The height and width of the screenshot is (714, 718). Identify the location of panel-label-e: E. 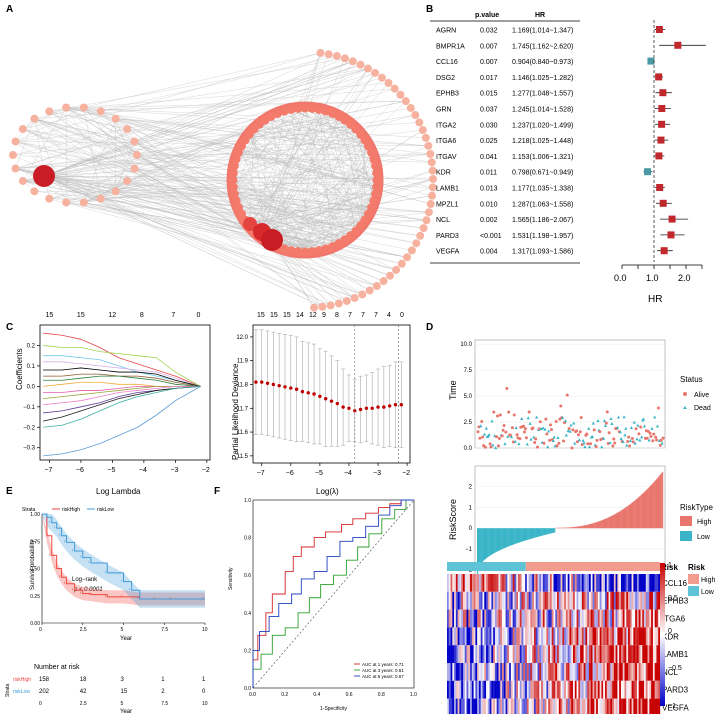
(9, 491).